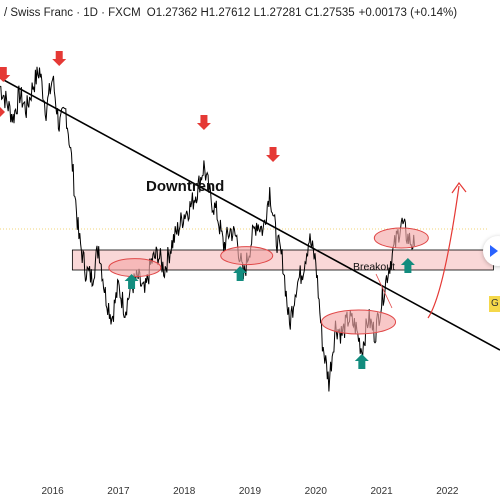  I want to click on breakout-pointer, so click(384, 291).